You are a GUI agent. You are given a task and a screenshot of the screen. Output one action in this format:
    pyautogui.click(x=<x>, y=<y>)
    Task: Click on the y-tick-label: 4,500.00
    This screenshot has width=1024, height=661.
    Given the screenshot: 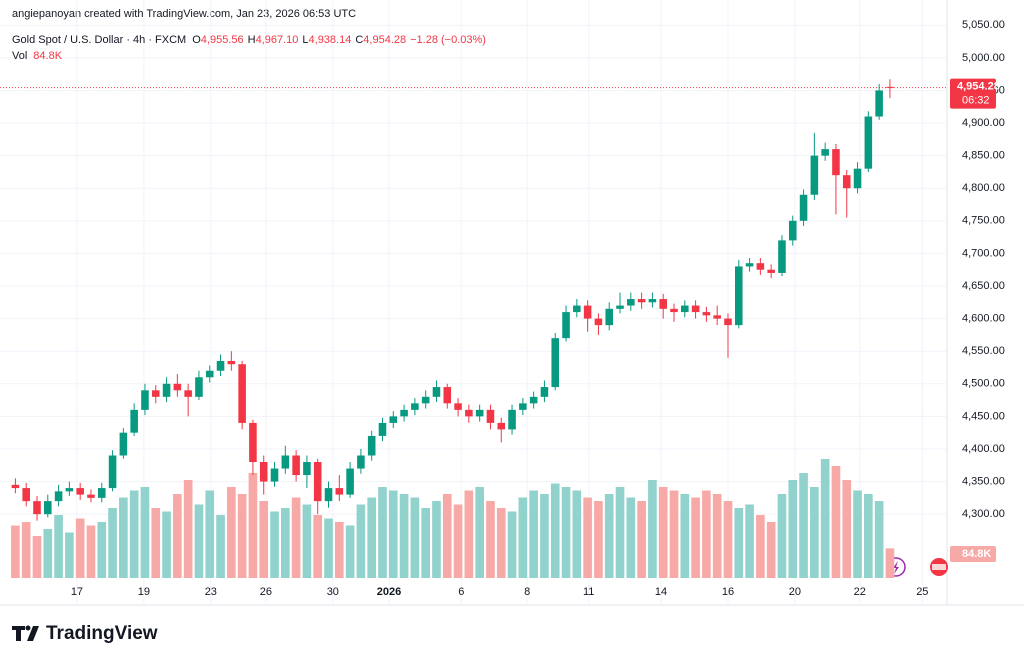 What is the action you would take?
    pyautogui.click(x=983, y=384)
    